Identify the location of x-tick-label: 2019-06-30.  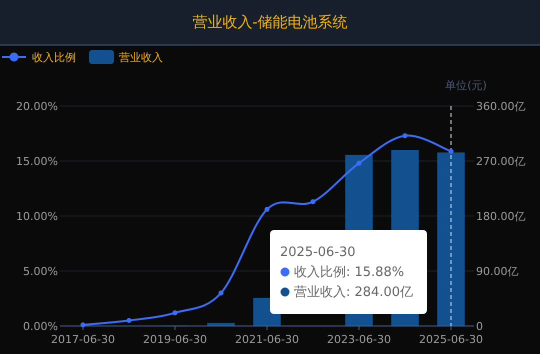
(175, 339).